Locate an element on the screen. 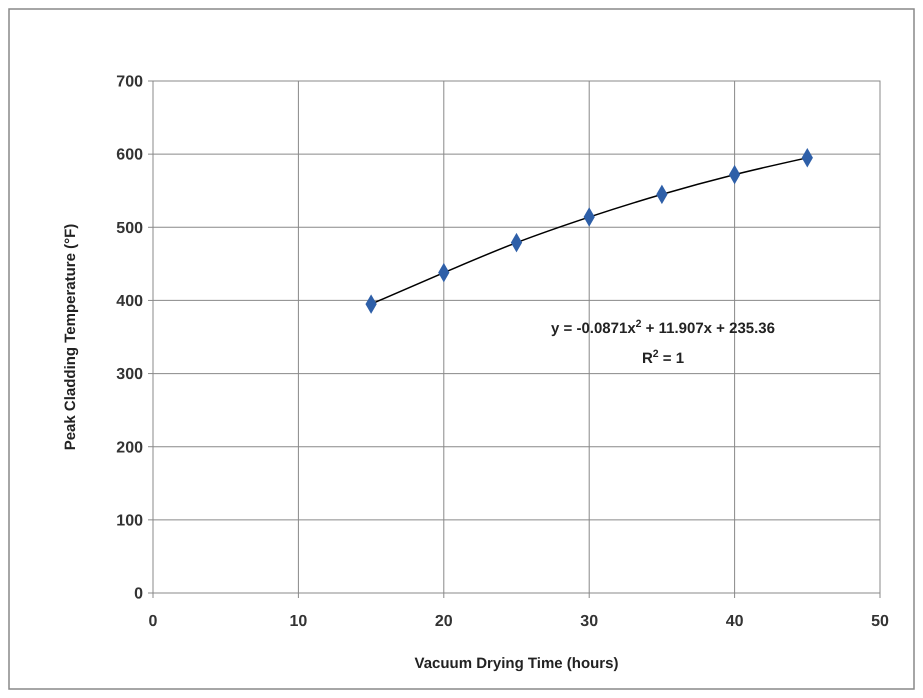 The width and height of the screenshot is (923, 698). x-tick-label: 30 is located at coordinates (589, 621).